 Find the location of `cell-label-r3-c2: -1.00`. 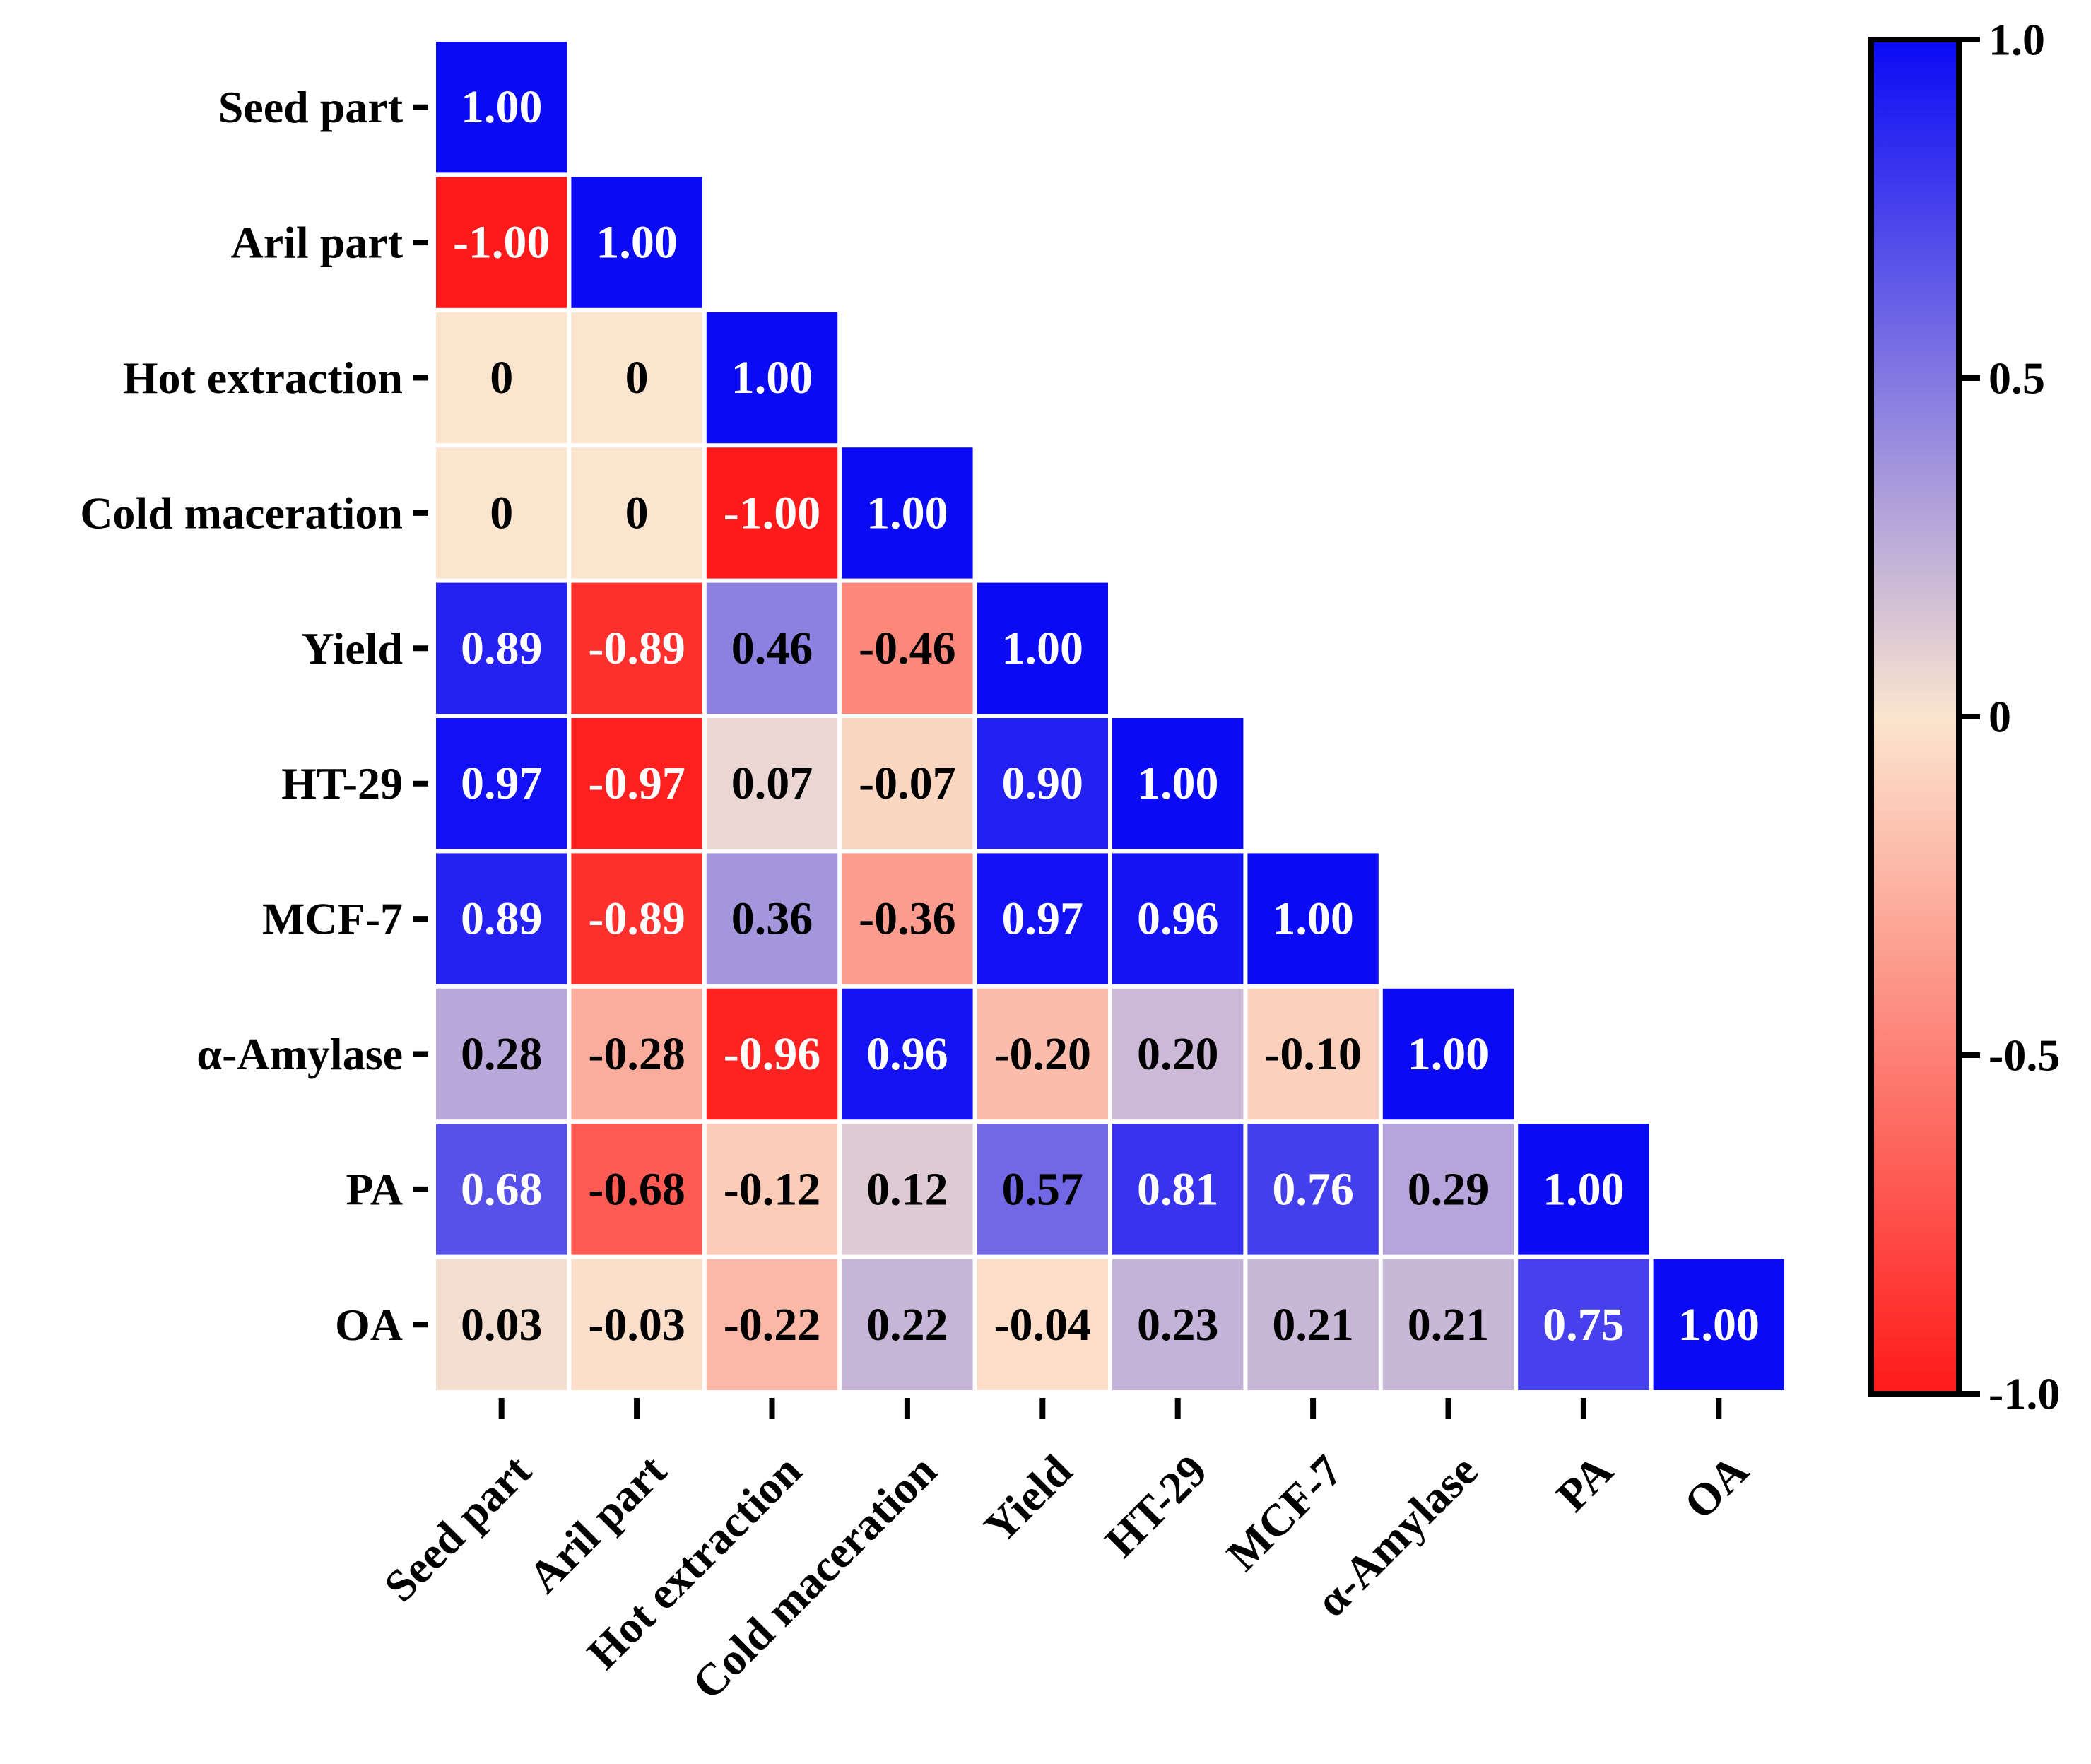

cell-label-r3-c2: -1.00 is located at coordinates (772, 513).